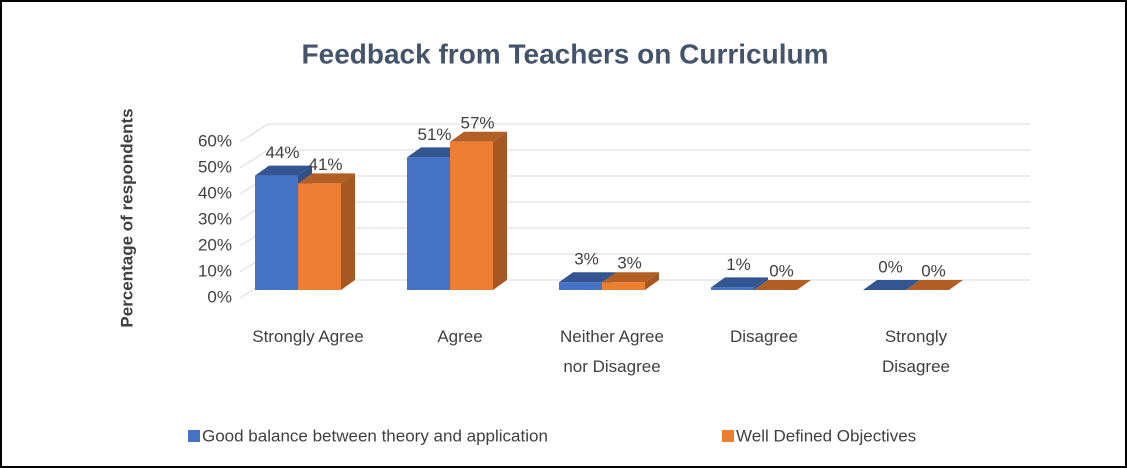  I want to click on y-tick-label: 60%, so click(215, 140).